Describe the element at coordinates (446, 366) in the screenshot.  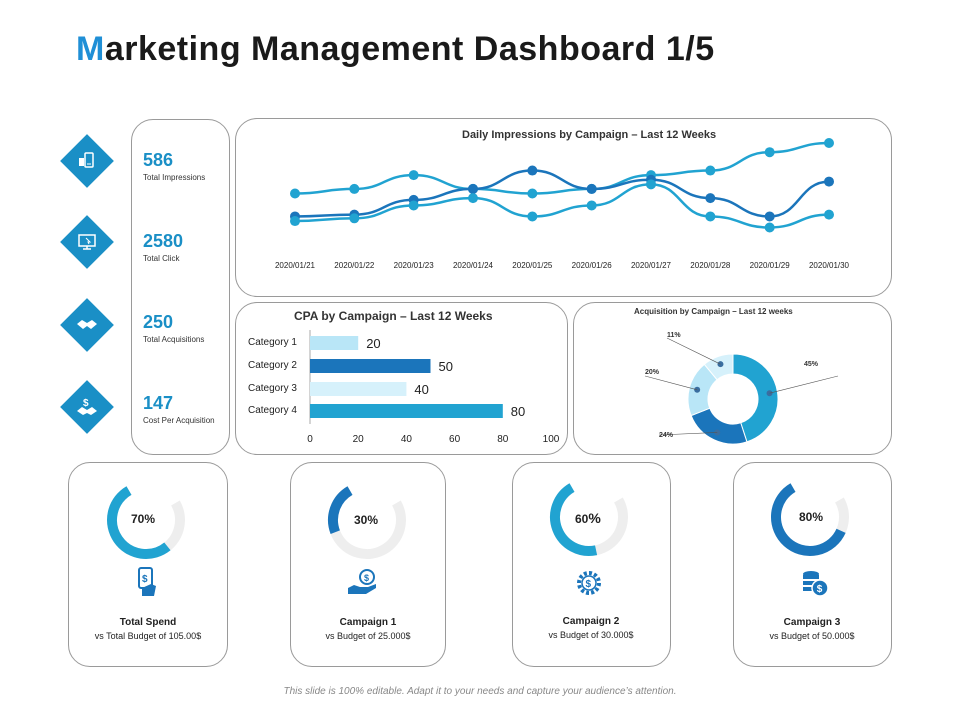
I see `bar-value-label: 50` at that location.